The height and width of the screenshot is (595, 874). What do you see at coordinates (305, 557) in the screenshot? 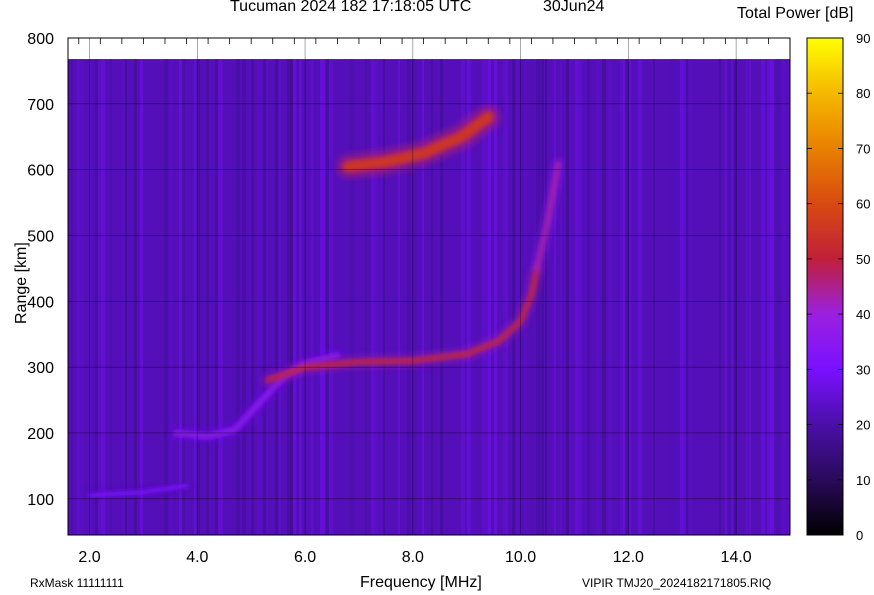
I see `x-tick-label: 6.0` at bounding box center [305, 557].